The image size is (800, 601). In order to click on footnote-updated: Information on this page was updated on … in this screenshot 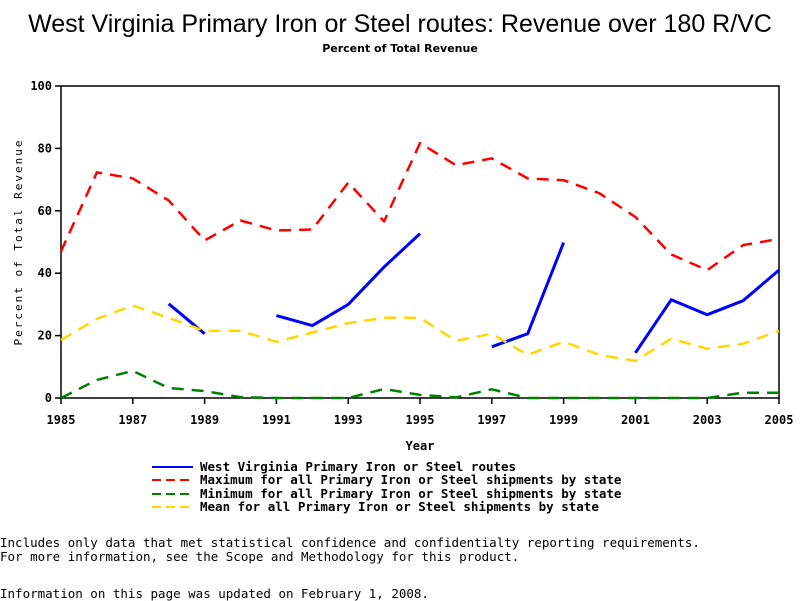, I will do `click(214, 593)`.